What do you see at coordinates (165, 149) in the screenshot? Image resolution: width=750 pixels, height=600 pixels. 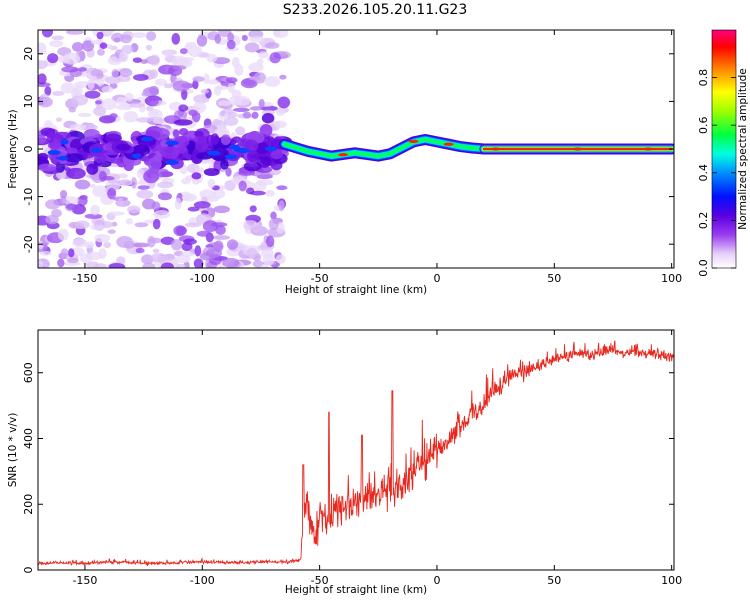 I see `heatmap-noise-layer` at bounding box center [165, 149].